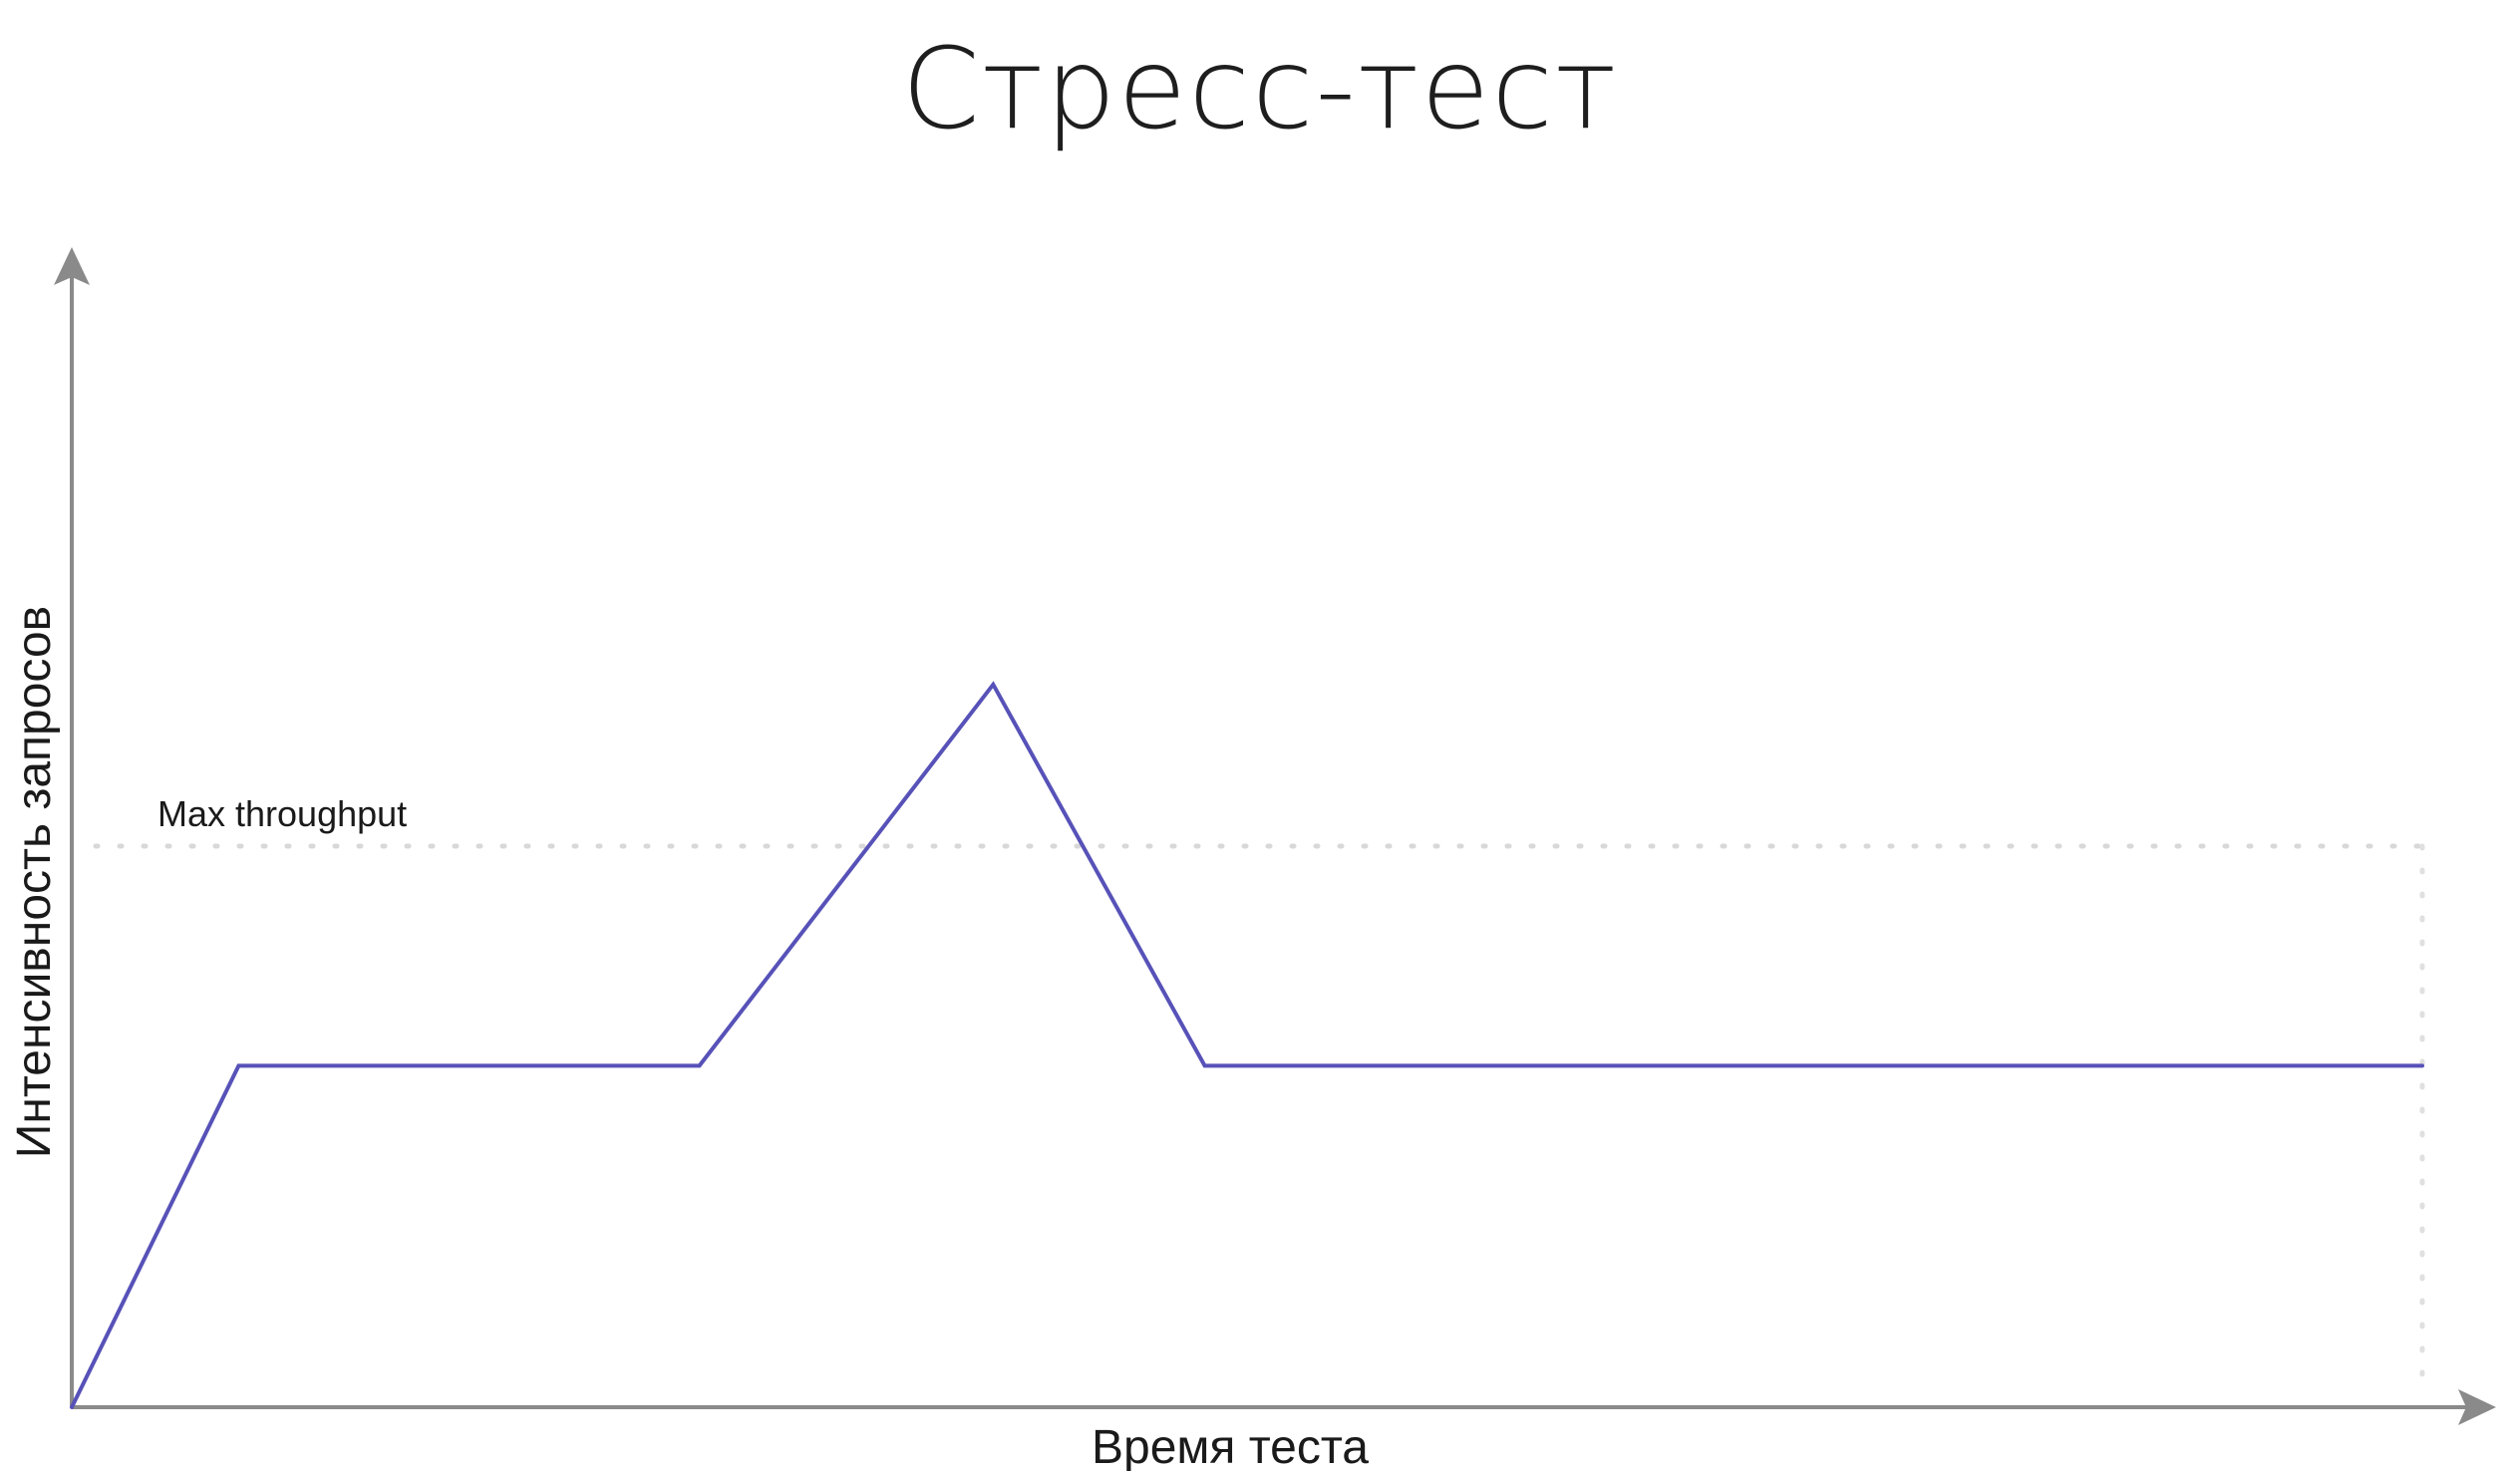  What do you see at coordinates (282, 814) in the screenshot?
I see `max-throughput-label: Max throughput` at bounding box center [282, 814].